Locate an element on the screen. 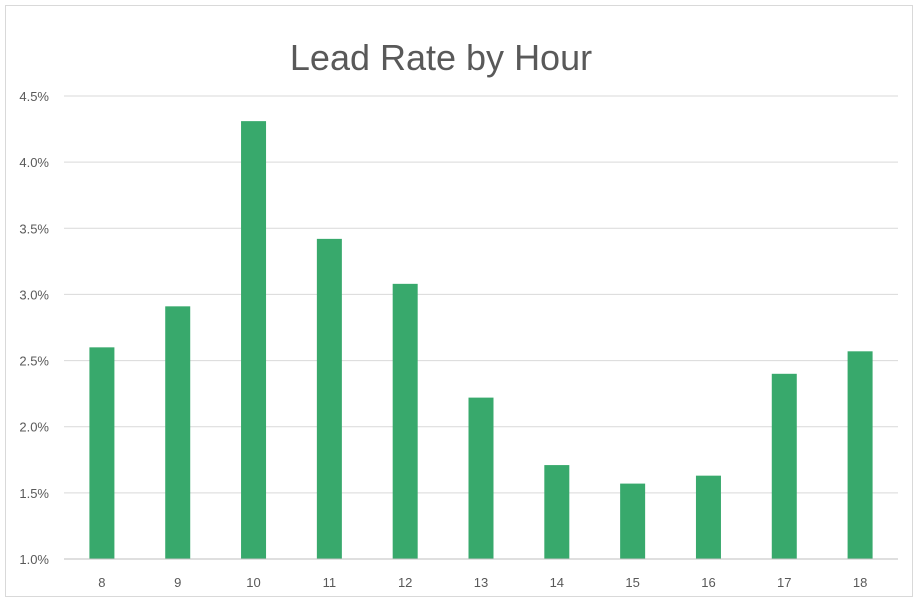 The width and height of the screenshot is (920, 603). x-tick-label: 13 is located at coordinates (481, 582).